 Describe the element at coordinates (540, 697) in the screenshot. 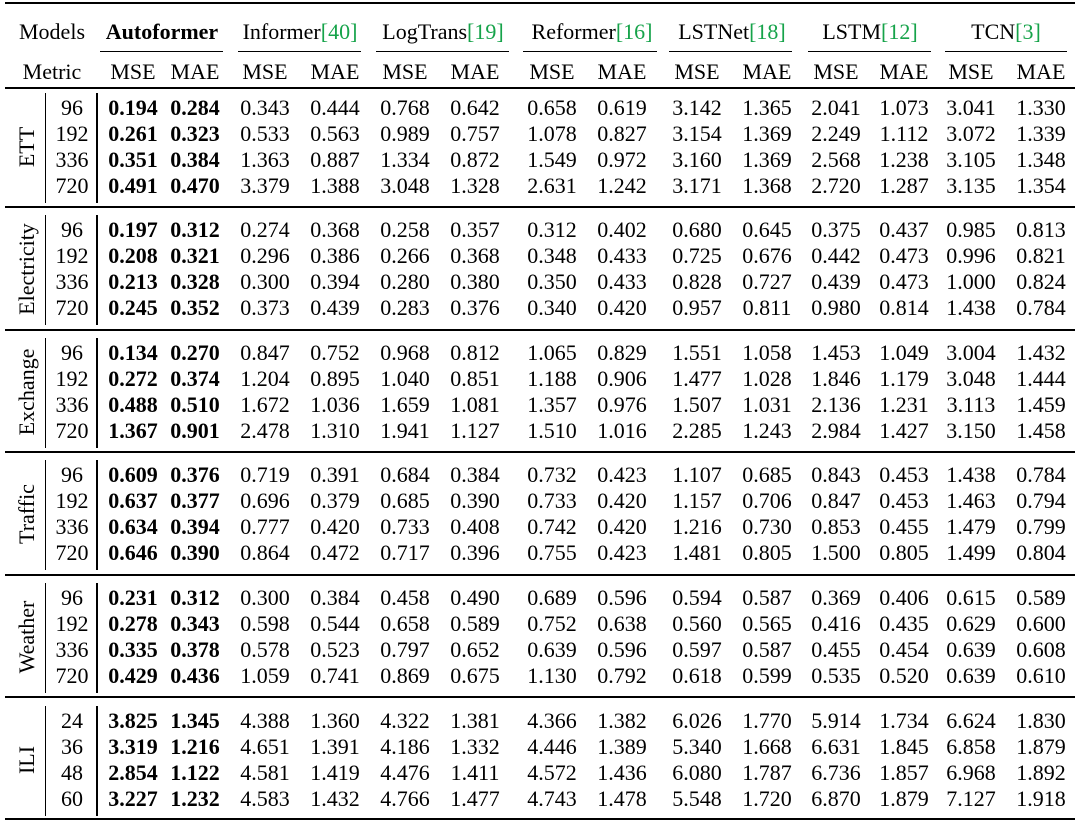

I see `group-separator` at that location.